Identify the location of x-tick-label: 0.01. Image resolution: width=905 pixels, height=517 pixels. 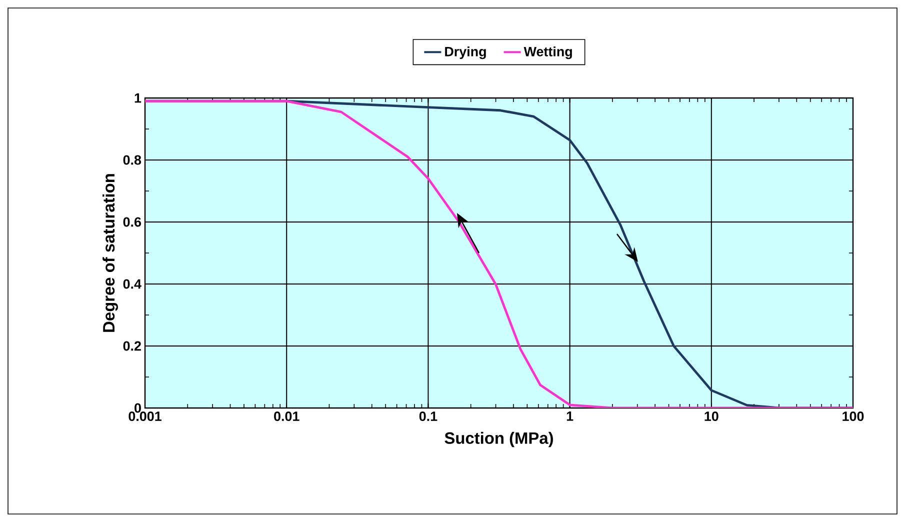
(287, 417).